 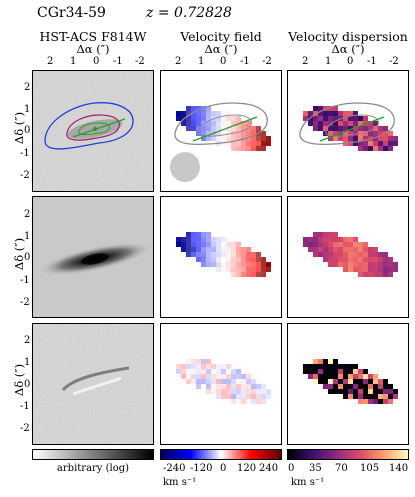 What do you see at coordinates (348, 49) in the screenshot?
I see `x-axis-label-velocity-dispersion: Δα (″)` at bounding box center [348, 49].